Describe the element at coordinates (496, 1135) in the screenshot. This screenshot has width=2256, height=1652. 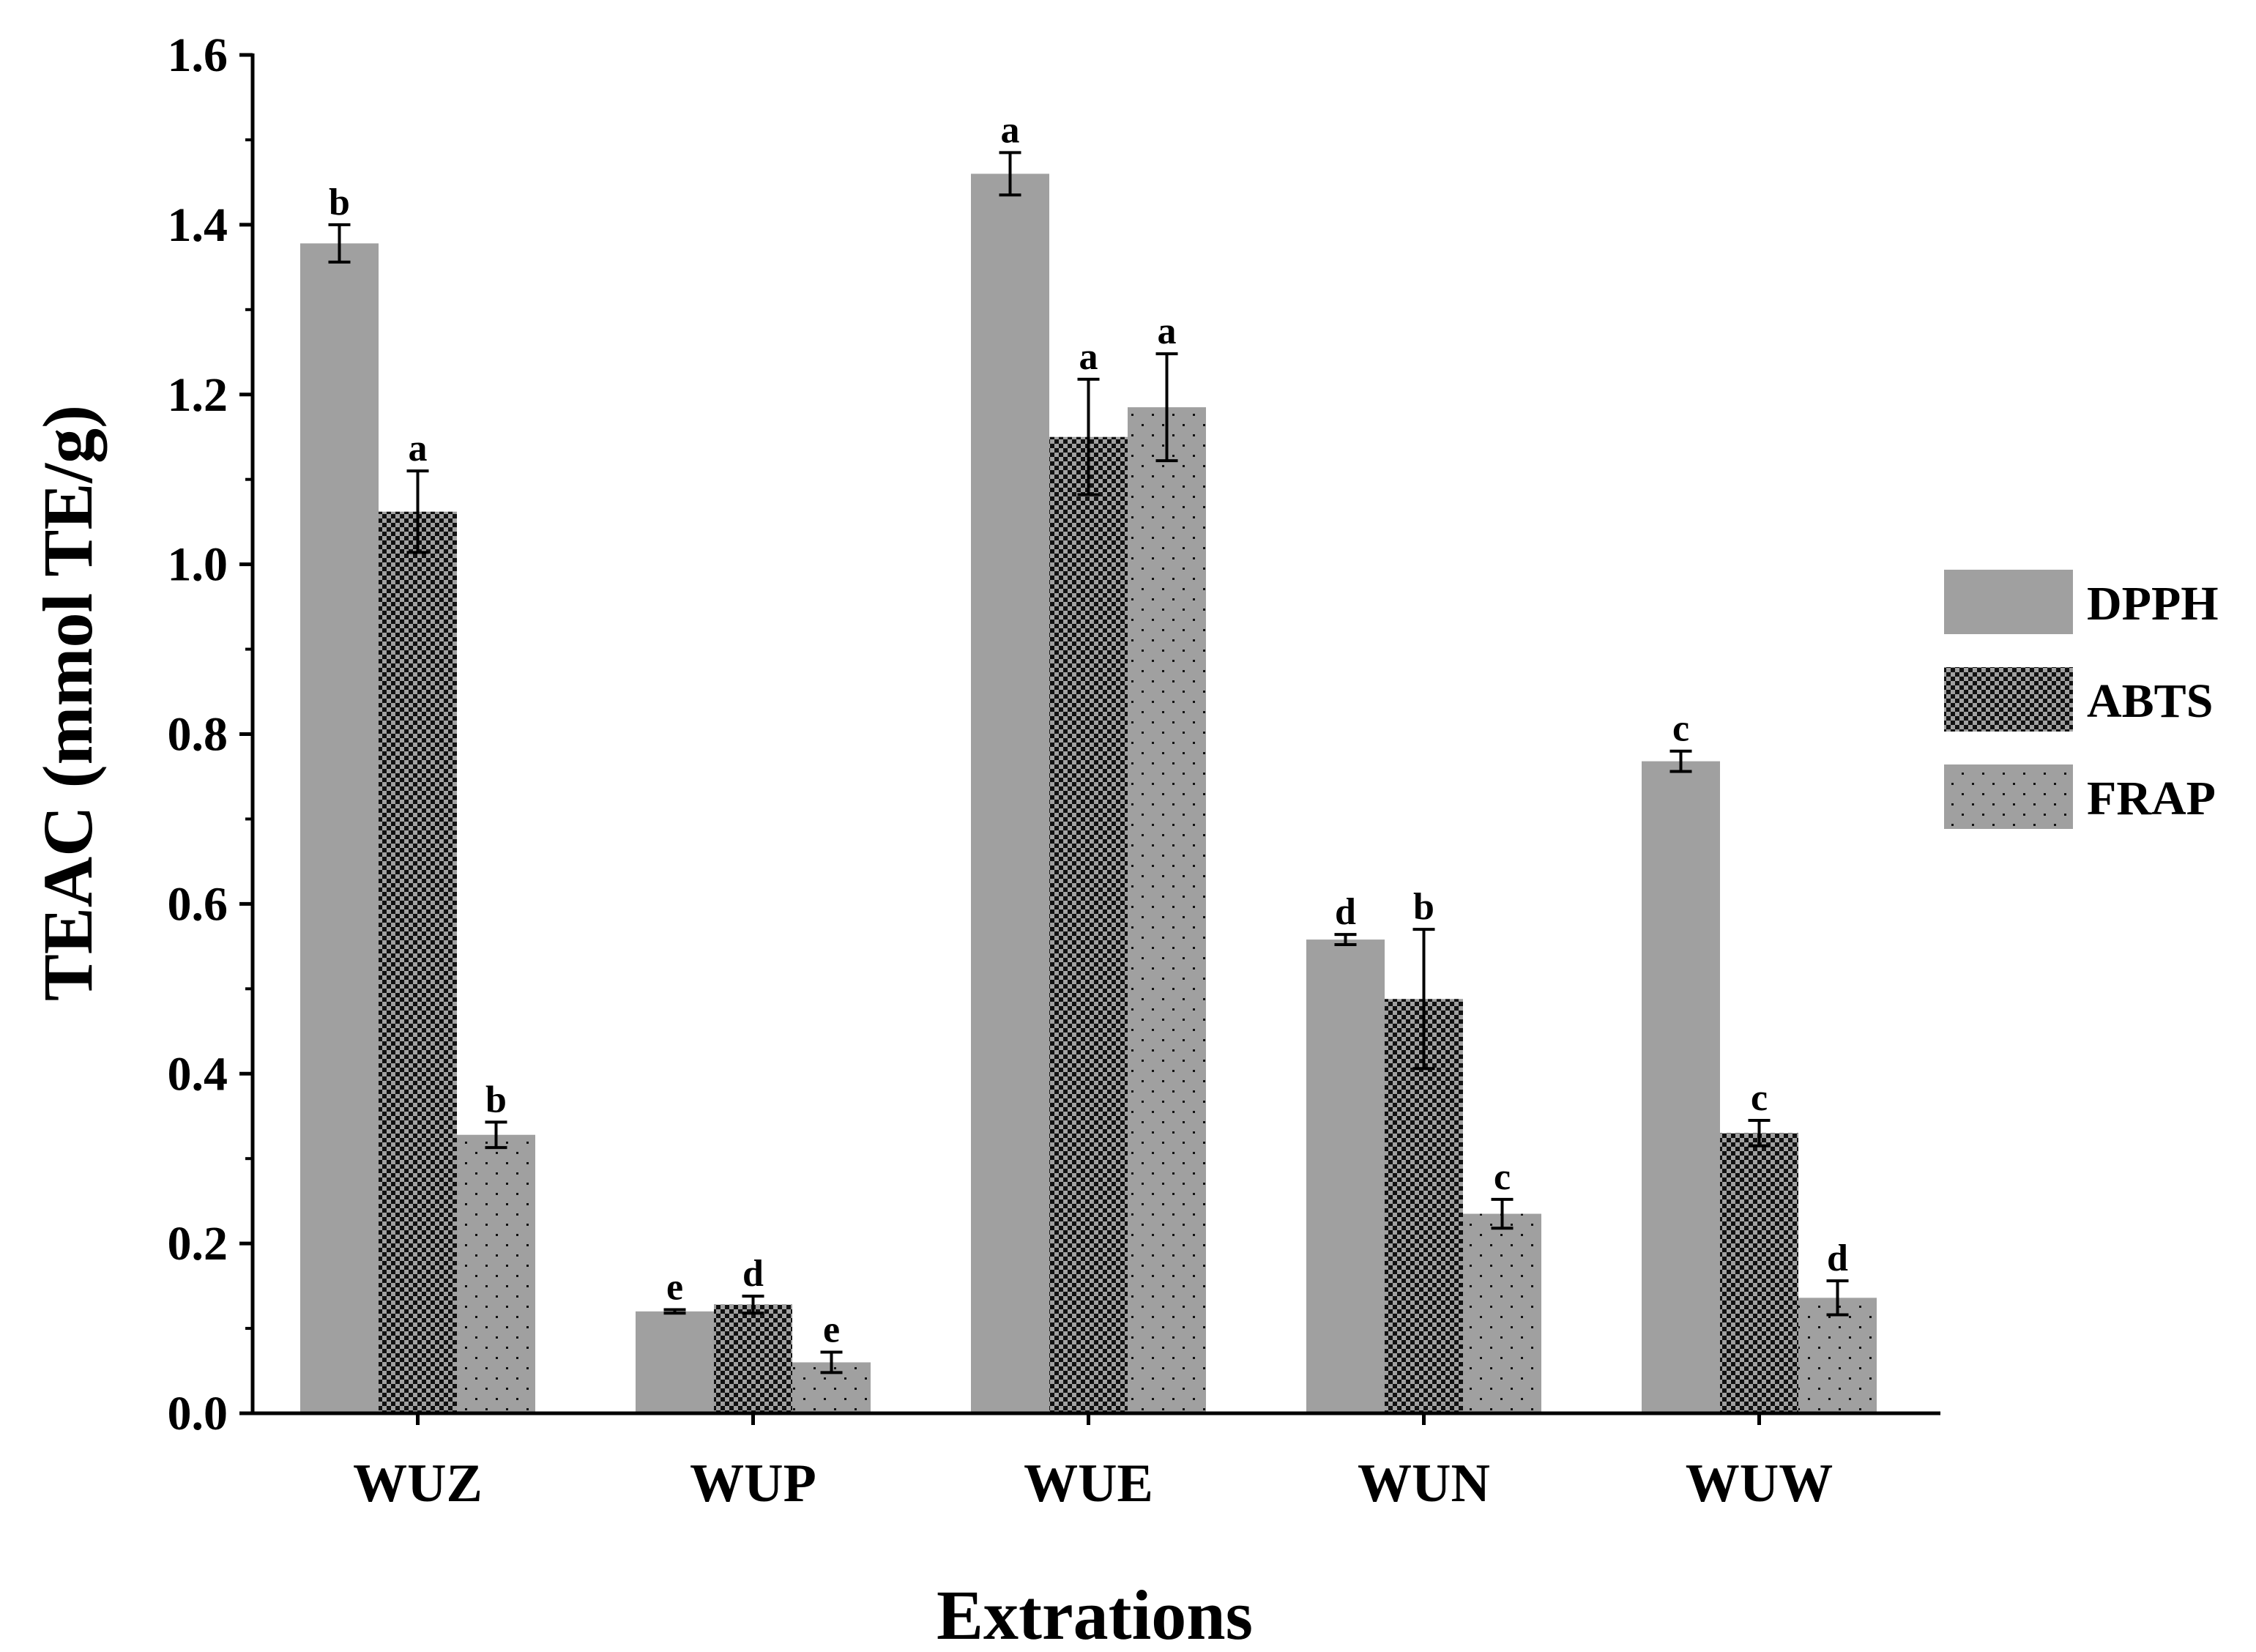
I see `error-bar-frap-wuz` at that location.